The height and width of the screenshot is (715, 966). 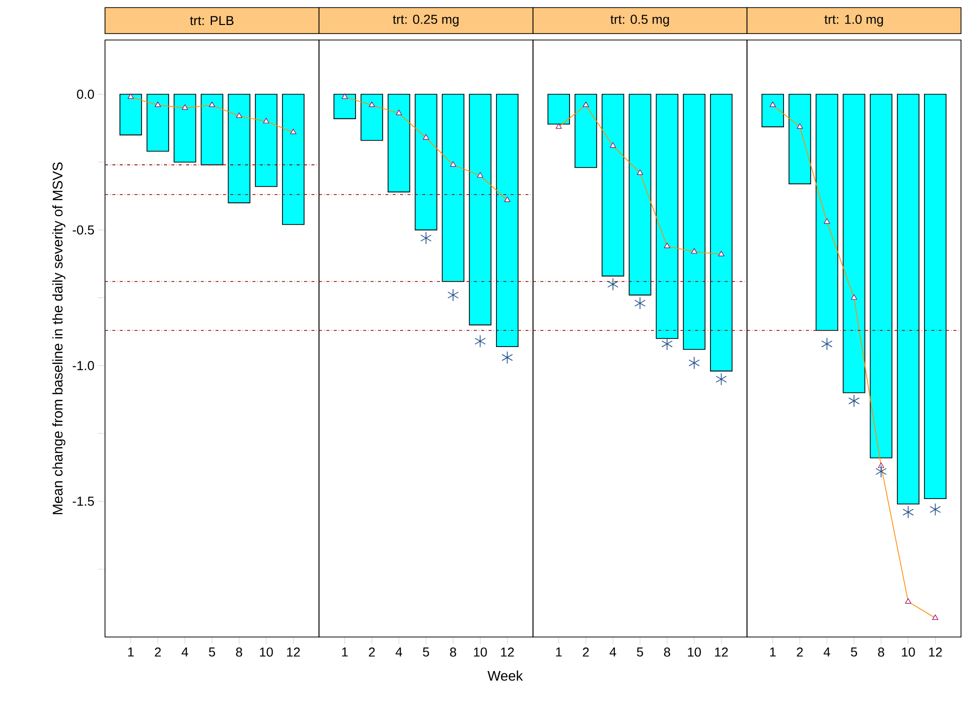 What do you see at coordinates (425, 20) in the screenshot?
I see `chart-title: trt: 0.25 mg` at bounding box center [425, 20].